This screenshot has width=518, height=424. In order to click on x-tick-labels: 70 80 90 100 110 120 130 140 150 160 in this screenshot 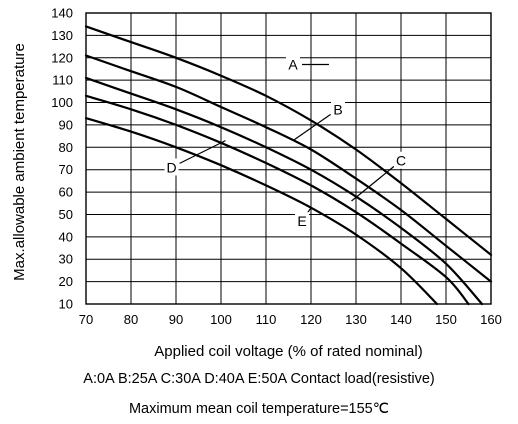, I will do `click(290, 319)`.